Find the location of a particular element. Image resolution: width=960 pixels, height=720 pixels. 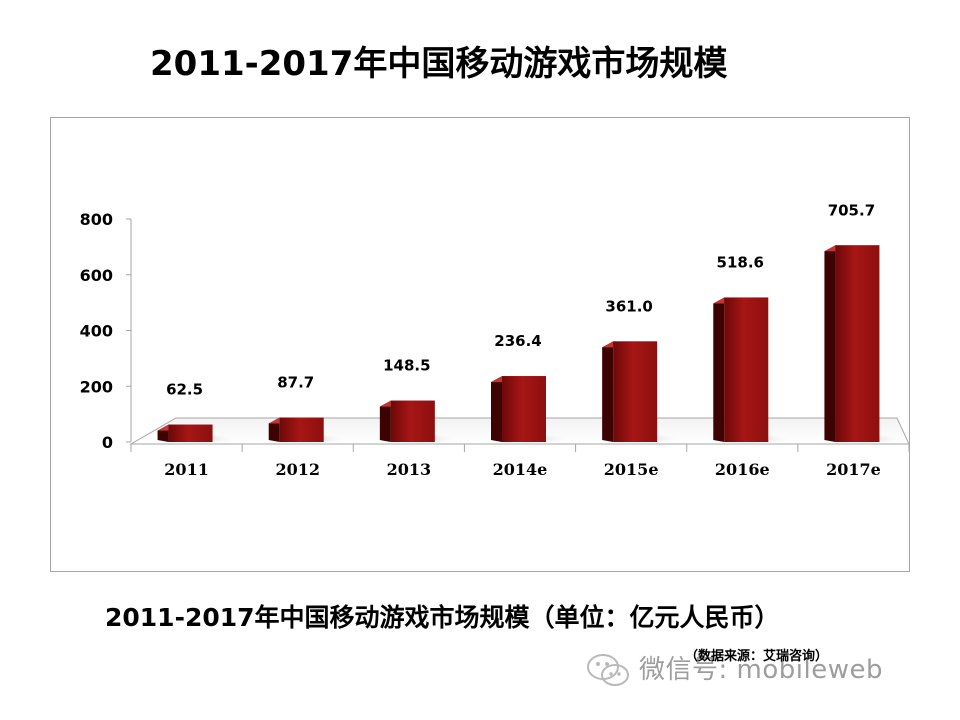

y-tick-label: 200 is located at coordinates (96, 386).